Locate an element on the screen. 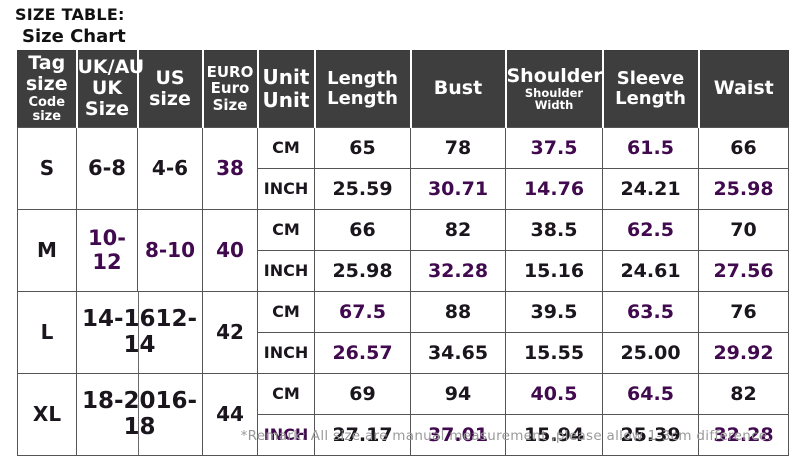 This screenshot has height=468, width=790. length-value-cell: 25.59 is located at coordinates (362, 188).